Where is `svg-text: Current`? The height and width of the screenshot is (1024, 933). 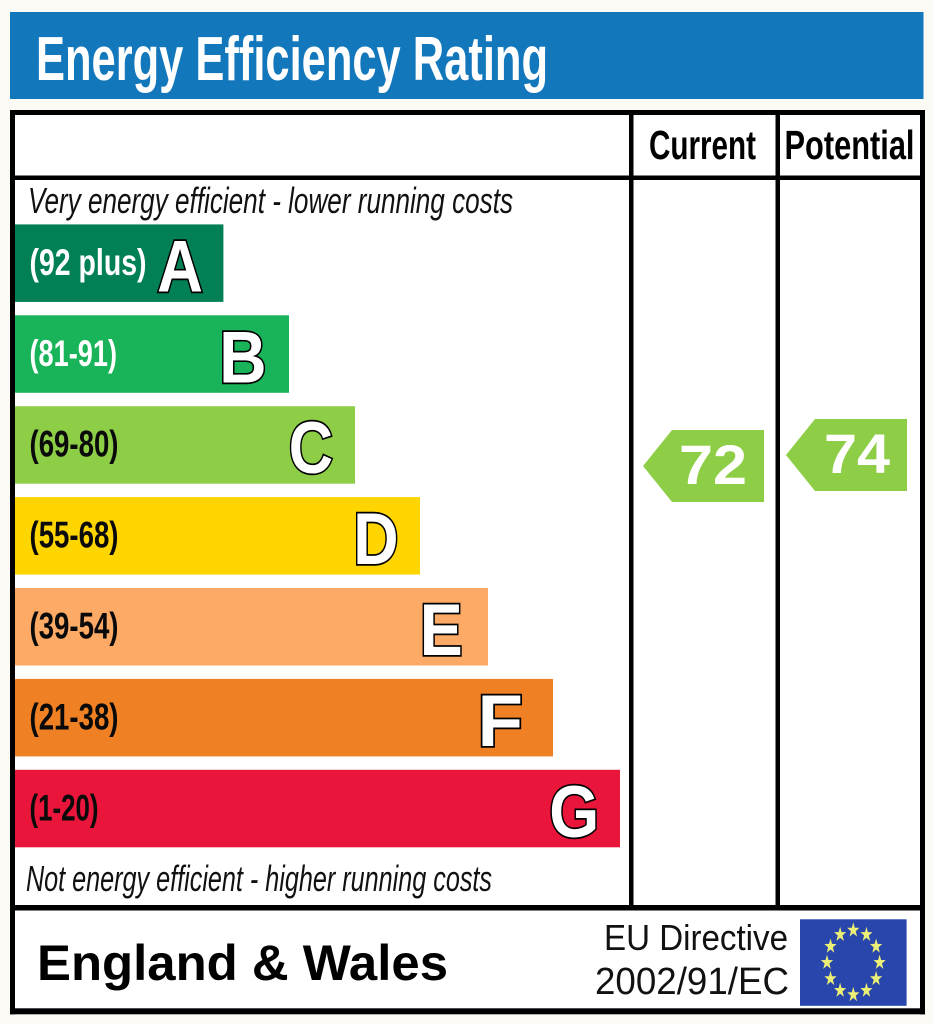
svg-text: Current is located at coordinates (702, 145).